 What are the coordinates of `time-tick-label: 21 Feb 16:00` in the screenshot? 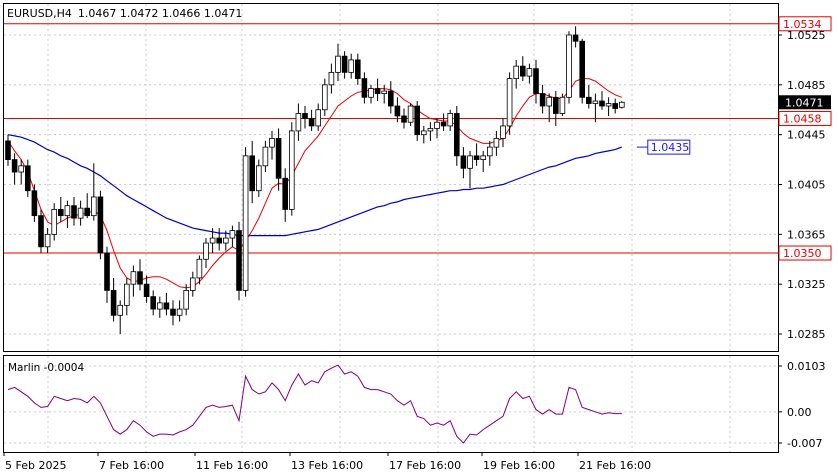 It's located at (615, 465).